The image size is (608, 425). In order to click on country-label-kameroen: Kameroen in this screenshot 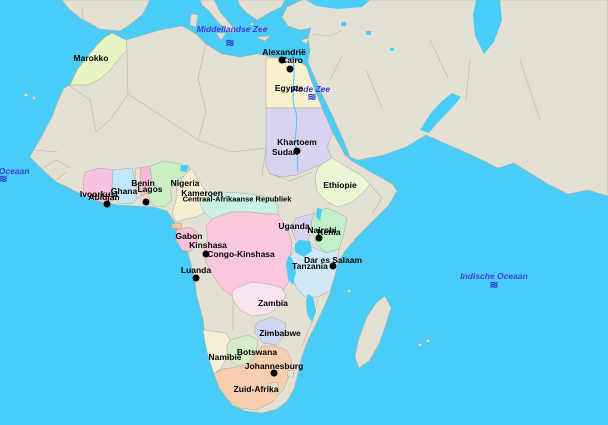, I will do `click(202, 192)`.